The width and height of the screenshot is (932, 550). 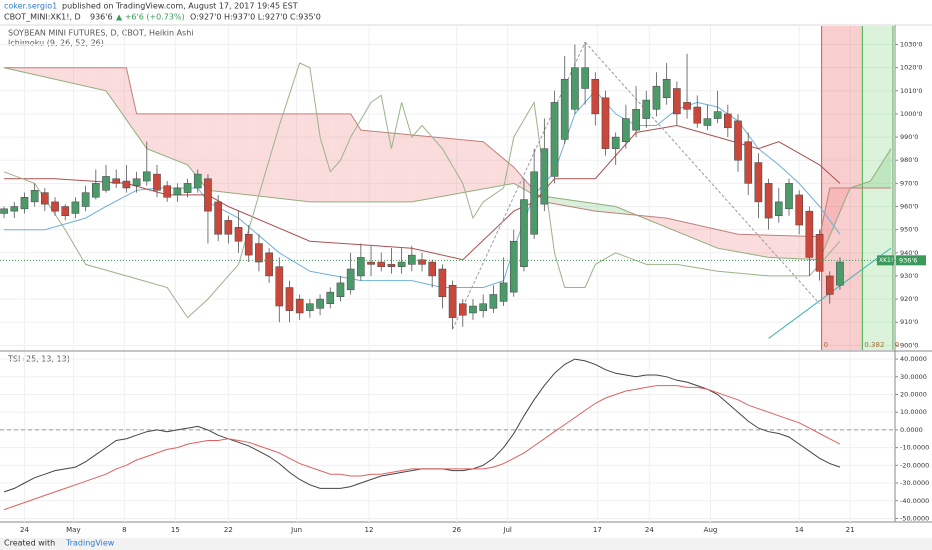 I want to click on symbol-tag, so click(x=885, y=260).